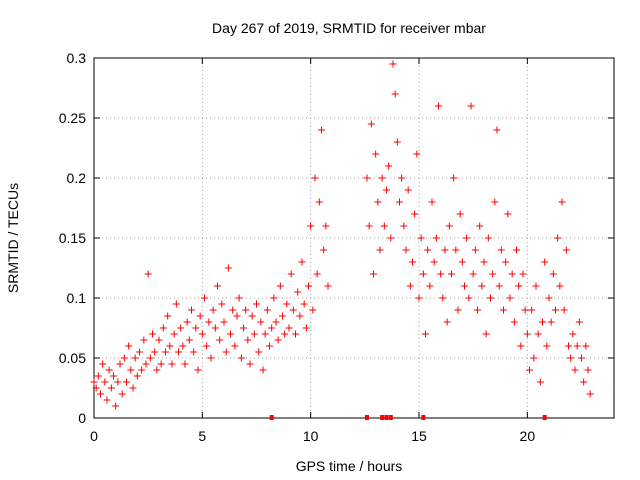 Image resolution: width=640 pixels, height=480 pixels. What do you see at coordinates (419, 436) in the screenshot?
I see `x-tick-label: 15` at bounding box center [419, 436].